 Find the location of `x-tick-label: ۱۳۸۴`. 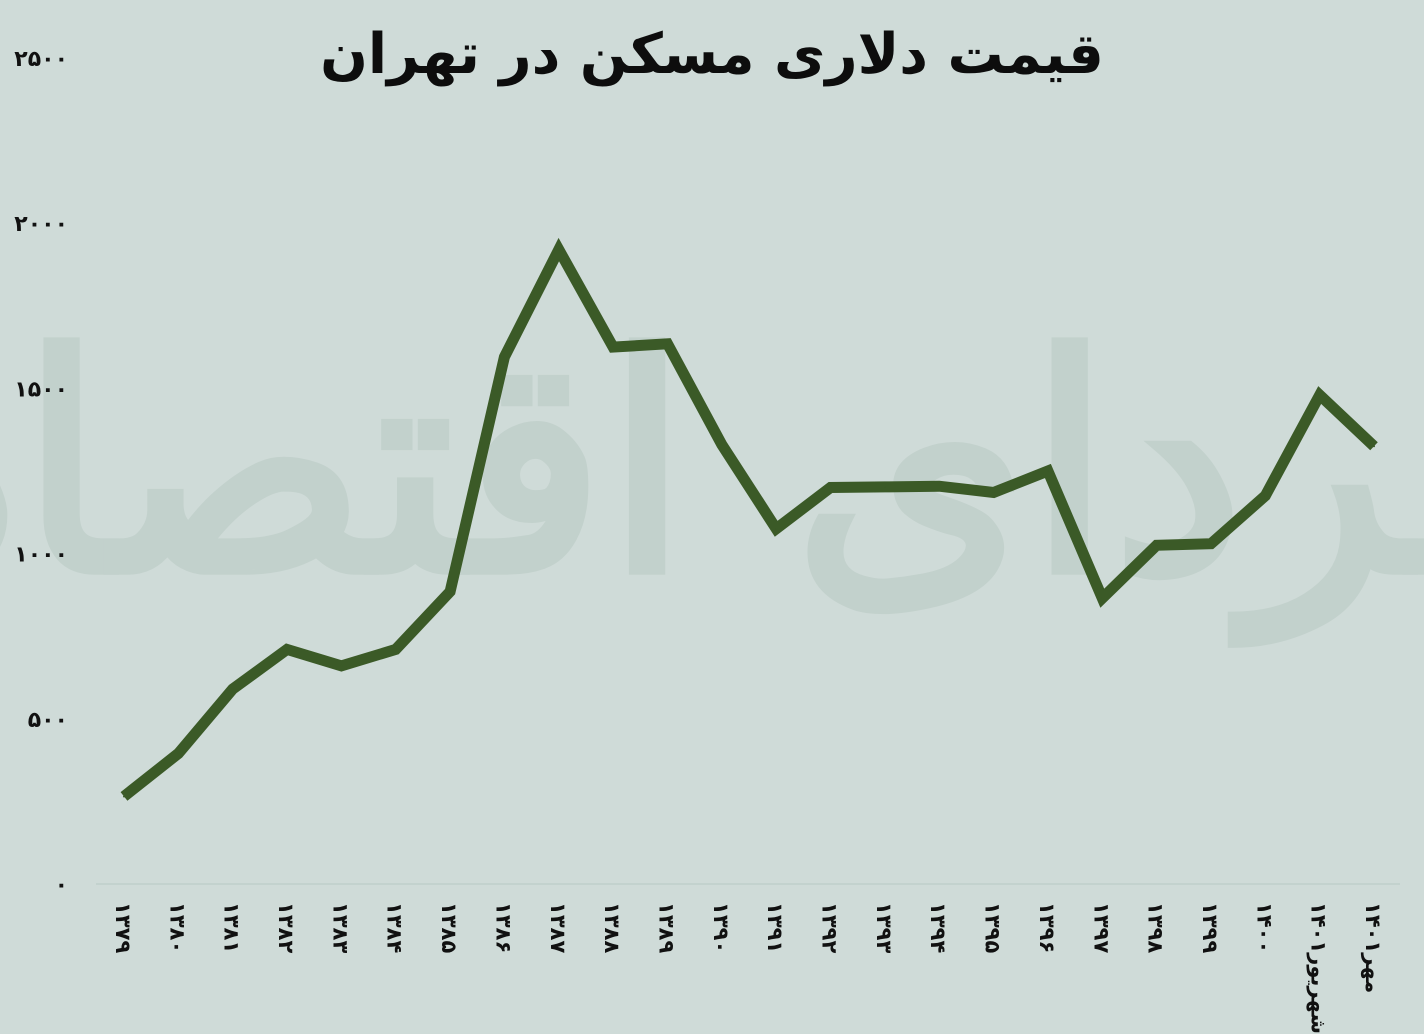

x-tick-label: ۱۳۸۴ is located at coordinates (395, 927).